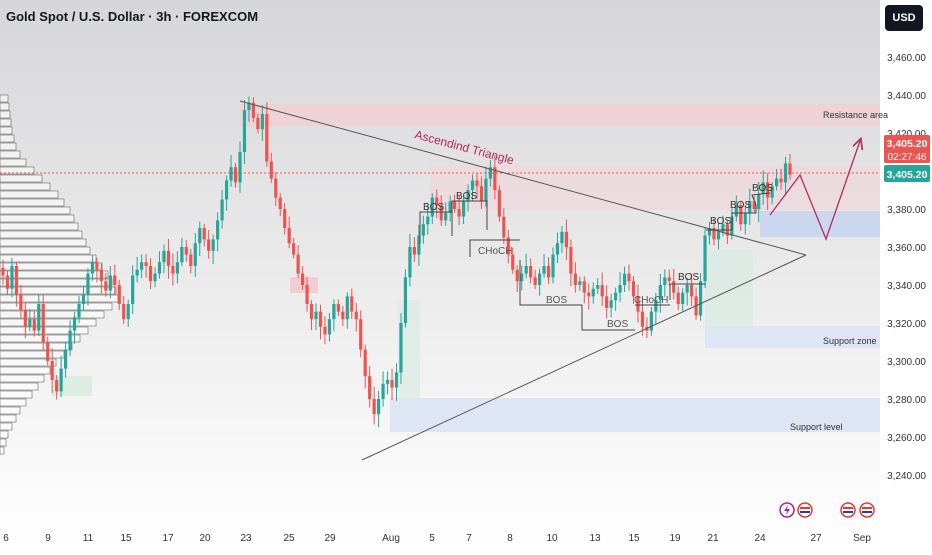 The height and width of the screenshot is (555, 932). What do you see at coordinates (469, 538) in the screenshot?
I see `x-tick-label: 7` at bounding box center [469, 538].